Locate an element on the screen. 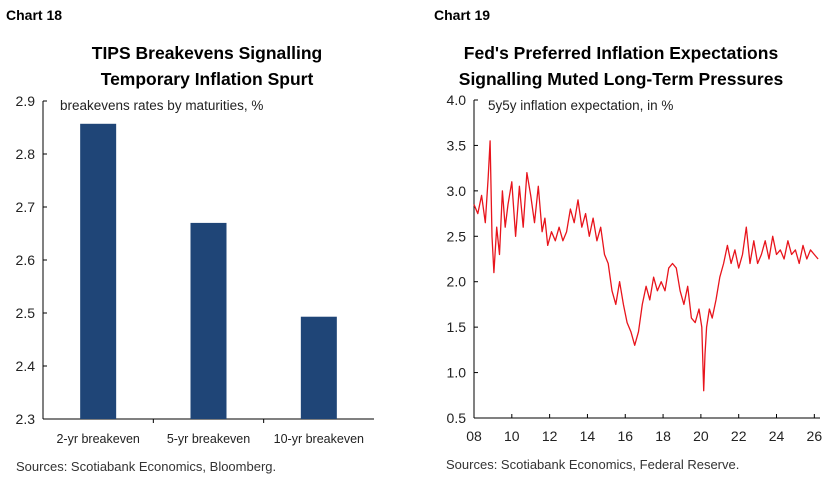 This screenshot has height=483, width=828. chart-annotation: 5y5y inflation expectation, in % is located at coordinates (580, 105).